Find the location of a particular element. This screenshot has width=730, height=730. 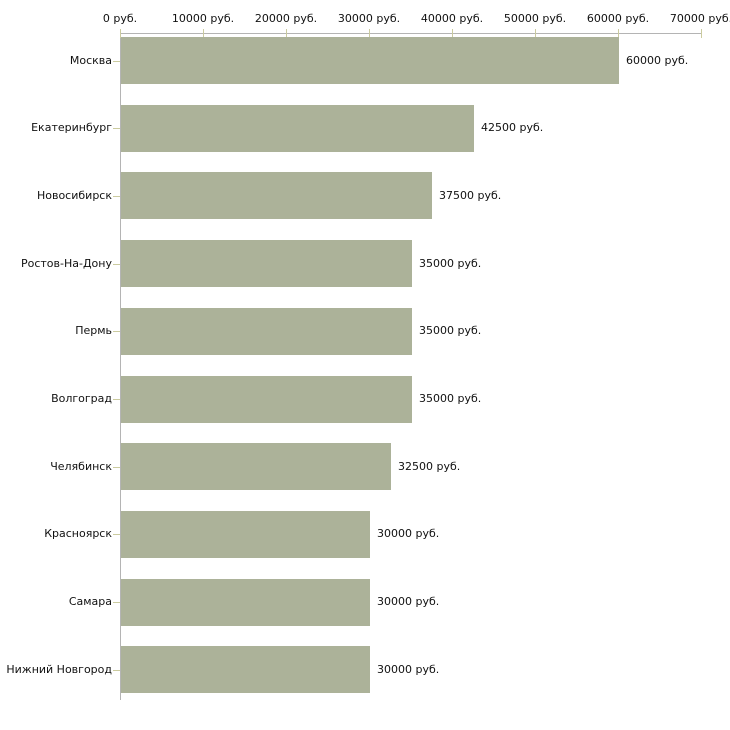

value-label: 37500 руб. is located at coordinates (470, 195).